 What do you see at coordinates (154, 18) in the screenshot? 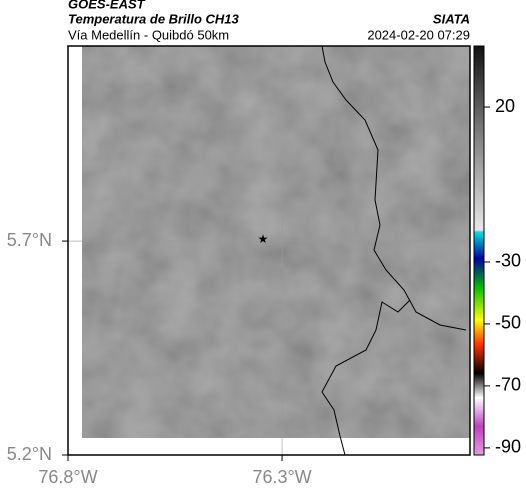
I see `title: Temperatura de Brillo CH13` at bounding box center [154, 18].